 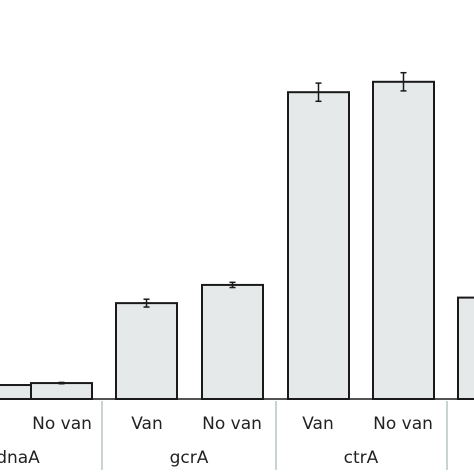 What do you see at coordinates (189, 458) in the screenshot?
I see `group-label-gcrA: gcrA` at bounding box center [189, 458].